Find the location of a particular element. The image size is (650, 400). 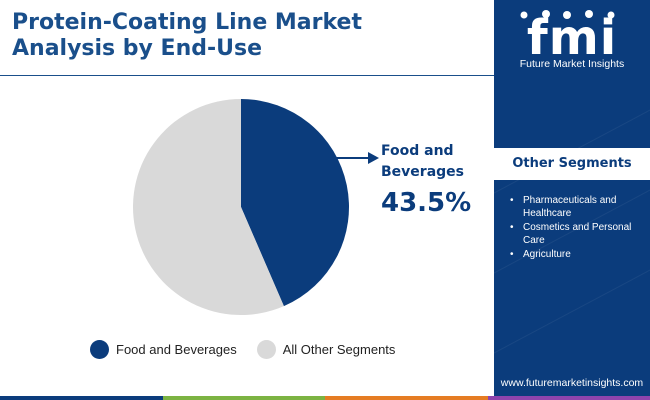

background-line is located at coordinates (572, 310).